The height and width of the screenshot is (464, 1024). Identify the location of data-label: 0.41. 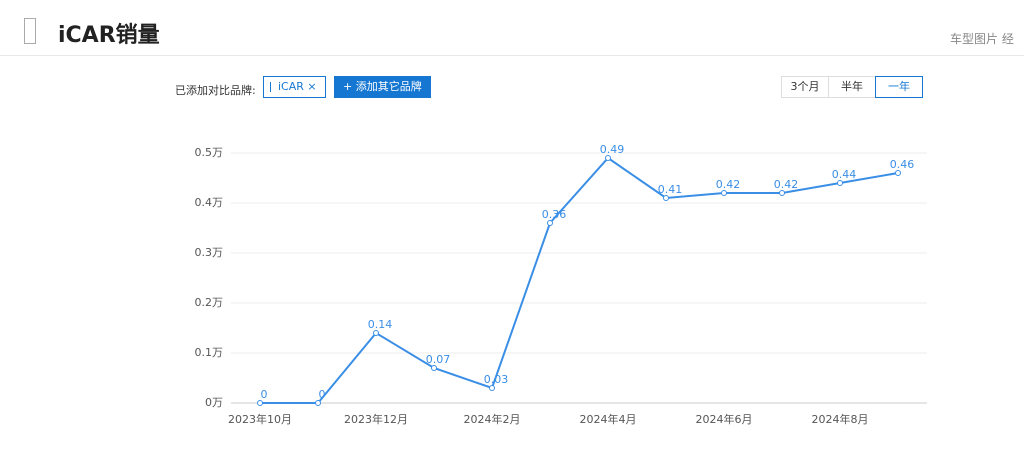
(670, 189).